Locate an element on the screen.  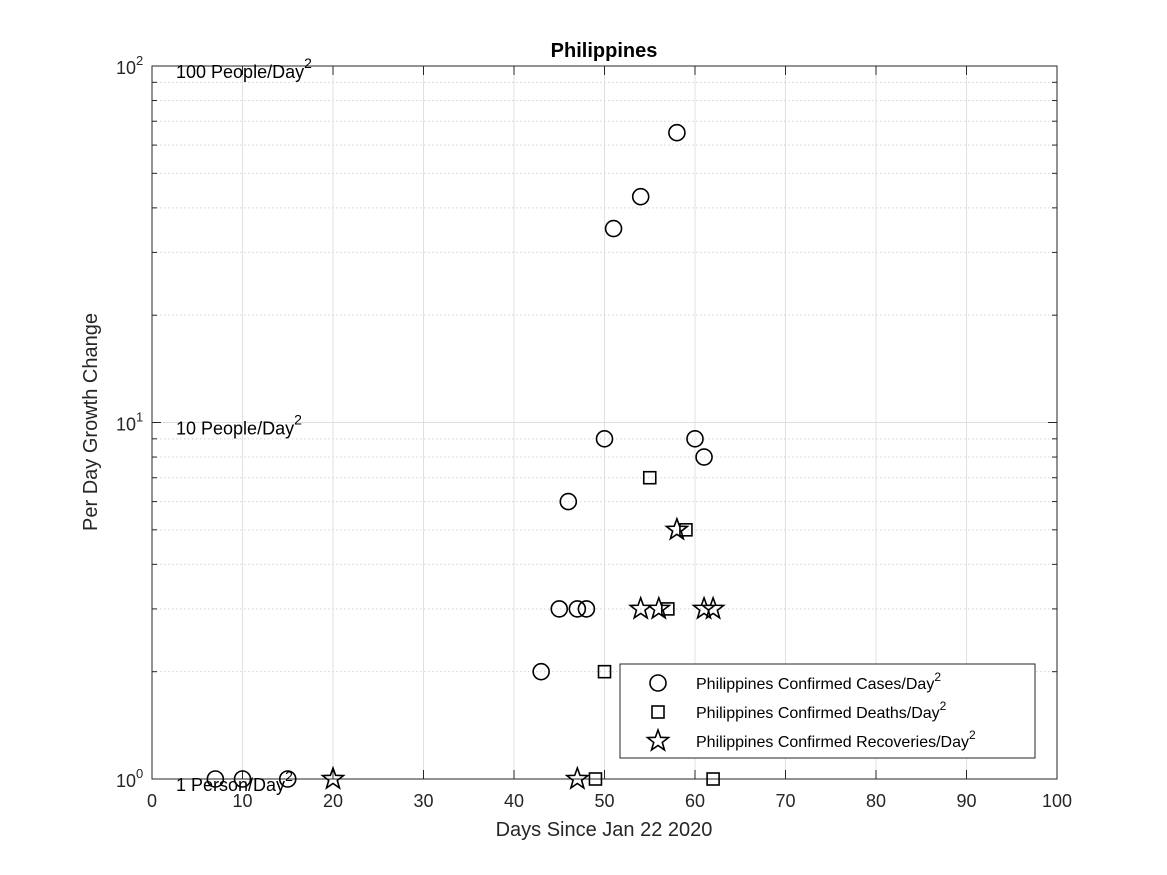
x-tick-labels: 0 10 20 30 40 50 60 70 80 90 100 is located at coordinates (609, 801).